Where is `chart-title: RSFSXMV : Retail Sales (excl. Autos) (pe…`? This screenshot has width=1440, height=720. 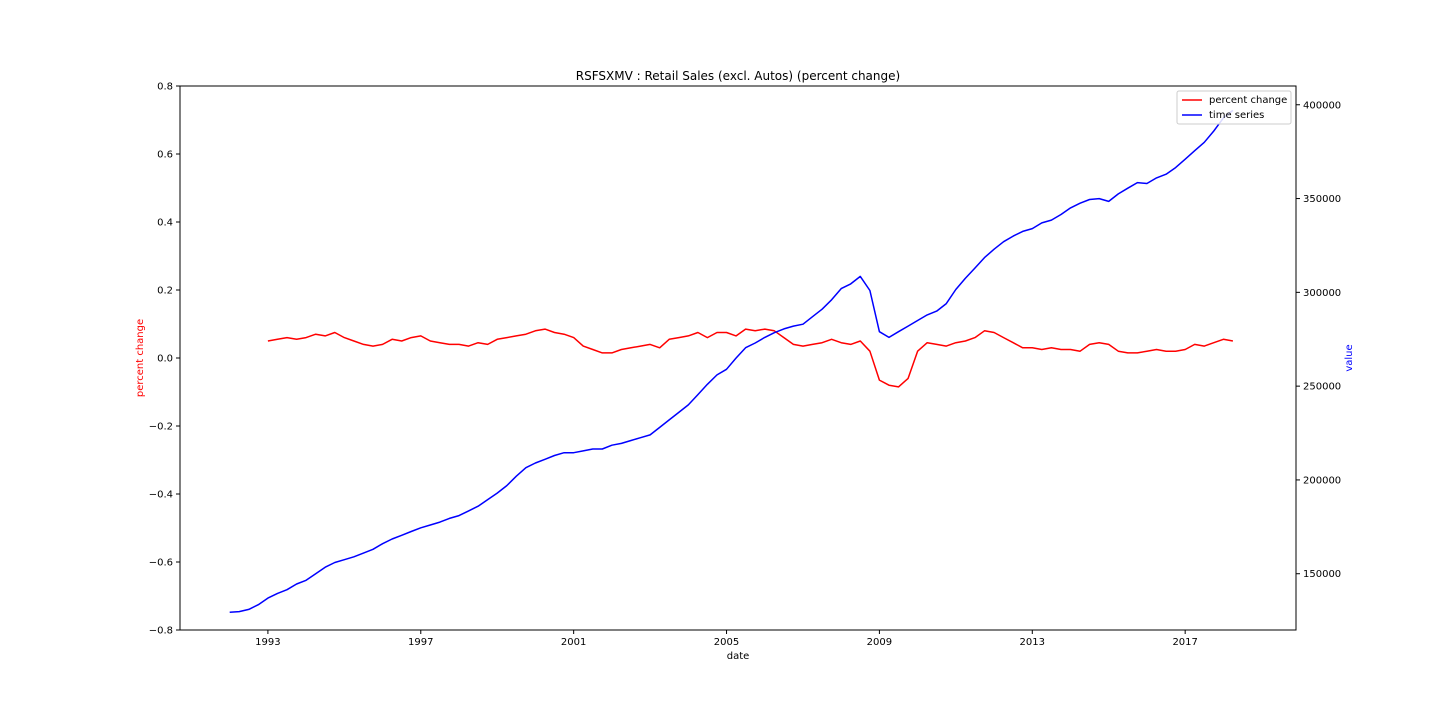 chart-title: RSFSXMV : Retail Sales (excl. Autos) (pe… is located at coordinates (738, 76).